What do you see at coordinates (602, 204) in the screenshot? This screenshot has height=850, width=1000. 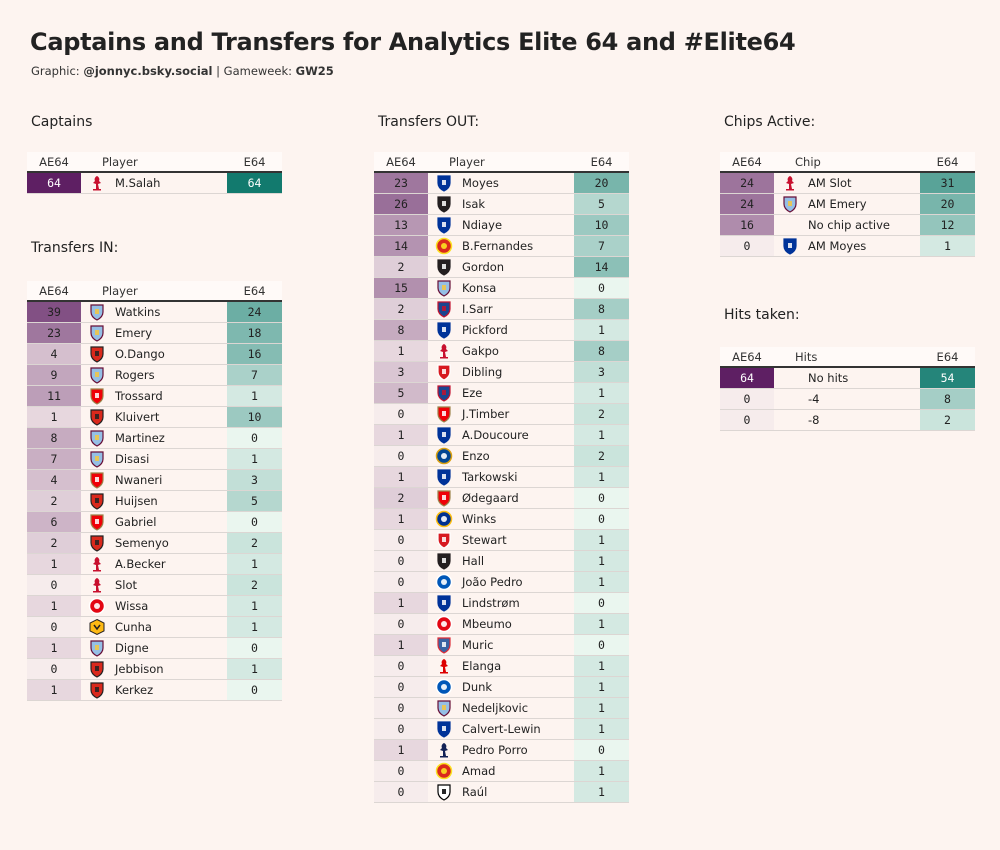 I see `e64-value: 5` at bounding box center [602, 204].